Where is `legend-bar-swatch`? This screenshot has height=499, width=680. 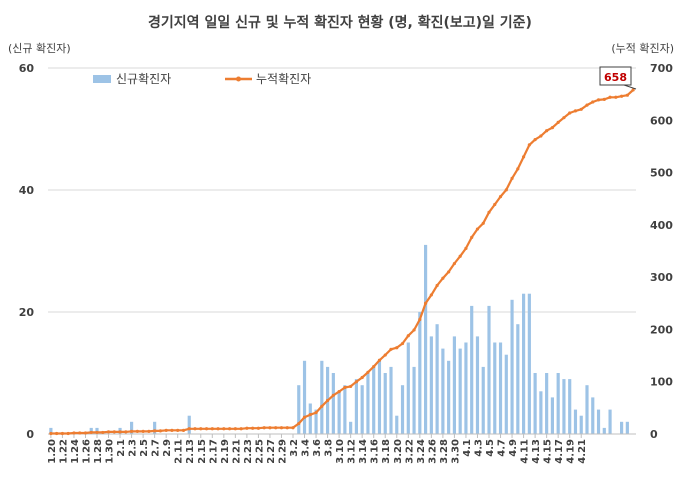
legend-bar-swatch is located at coordinates (102, 79).